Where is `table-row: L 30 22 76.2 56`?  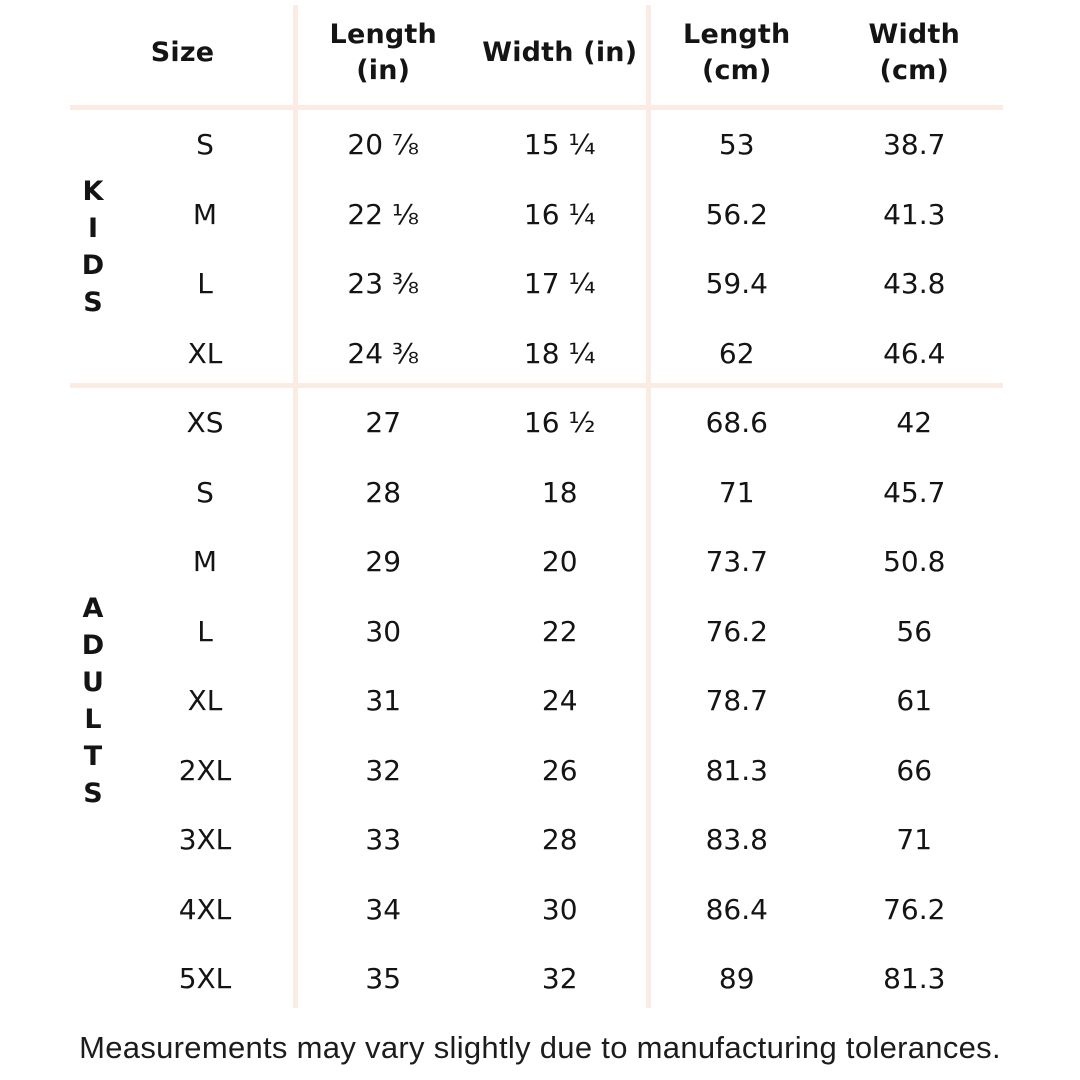 table-row: L 30 22 76.2 56 is located at coordinates (559, 632).